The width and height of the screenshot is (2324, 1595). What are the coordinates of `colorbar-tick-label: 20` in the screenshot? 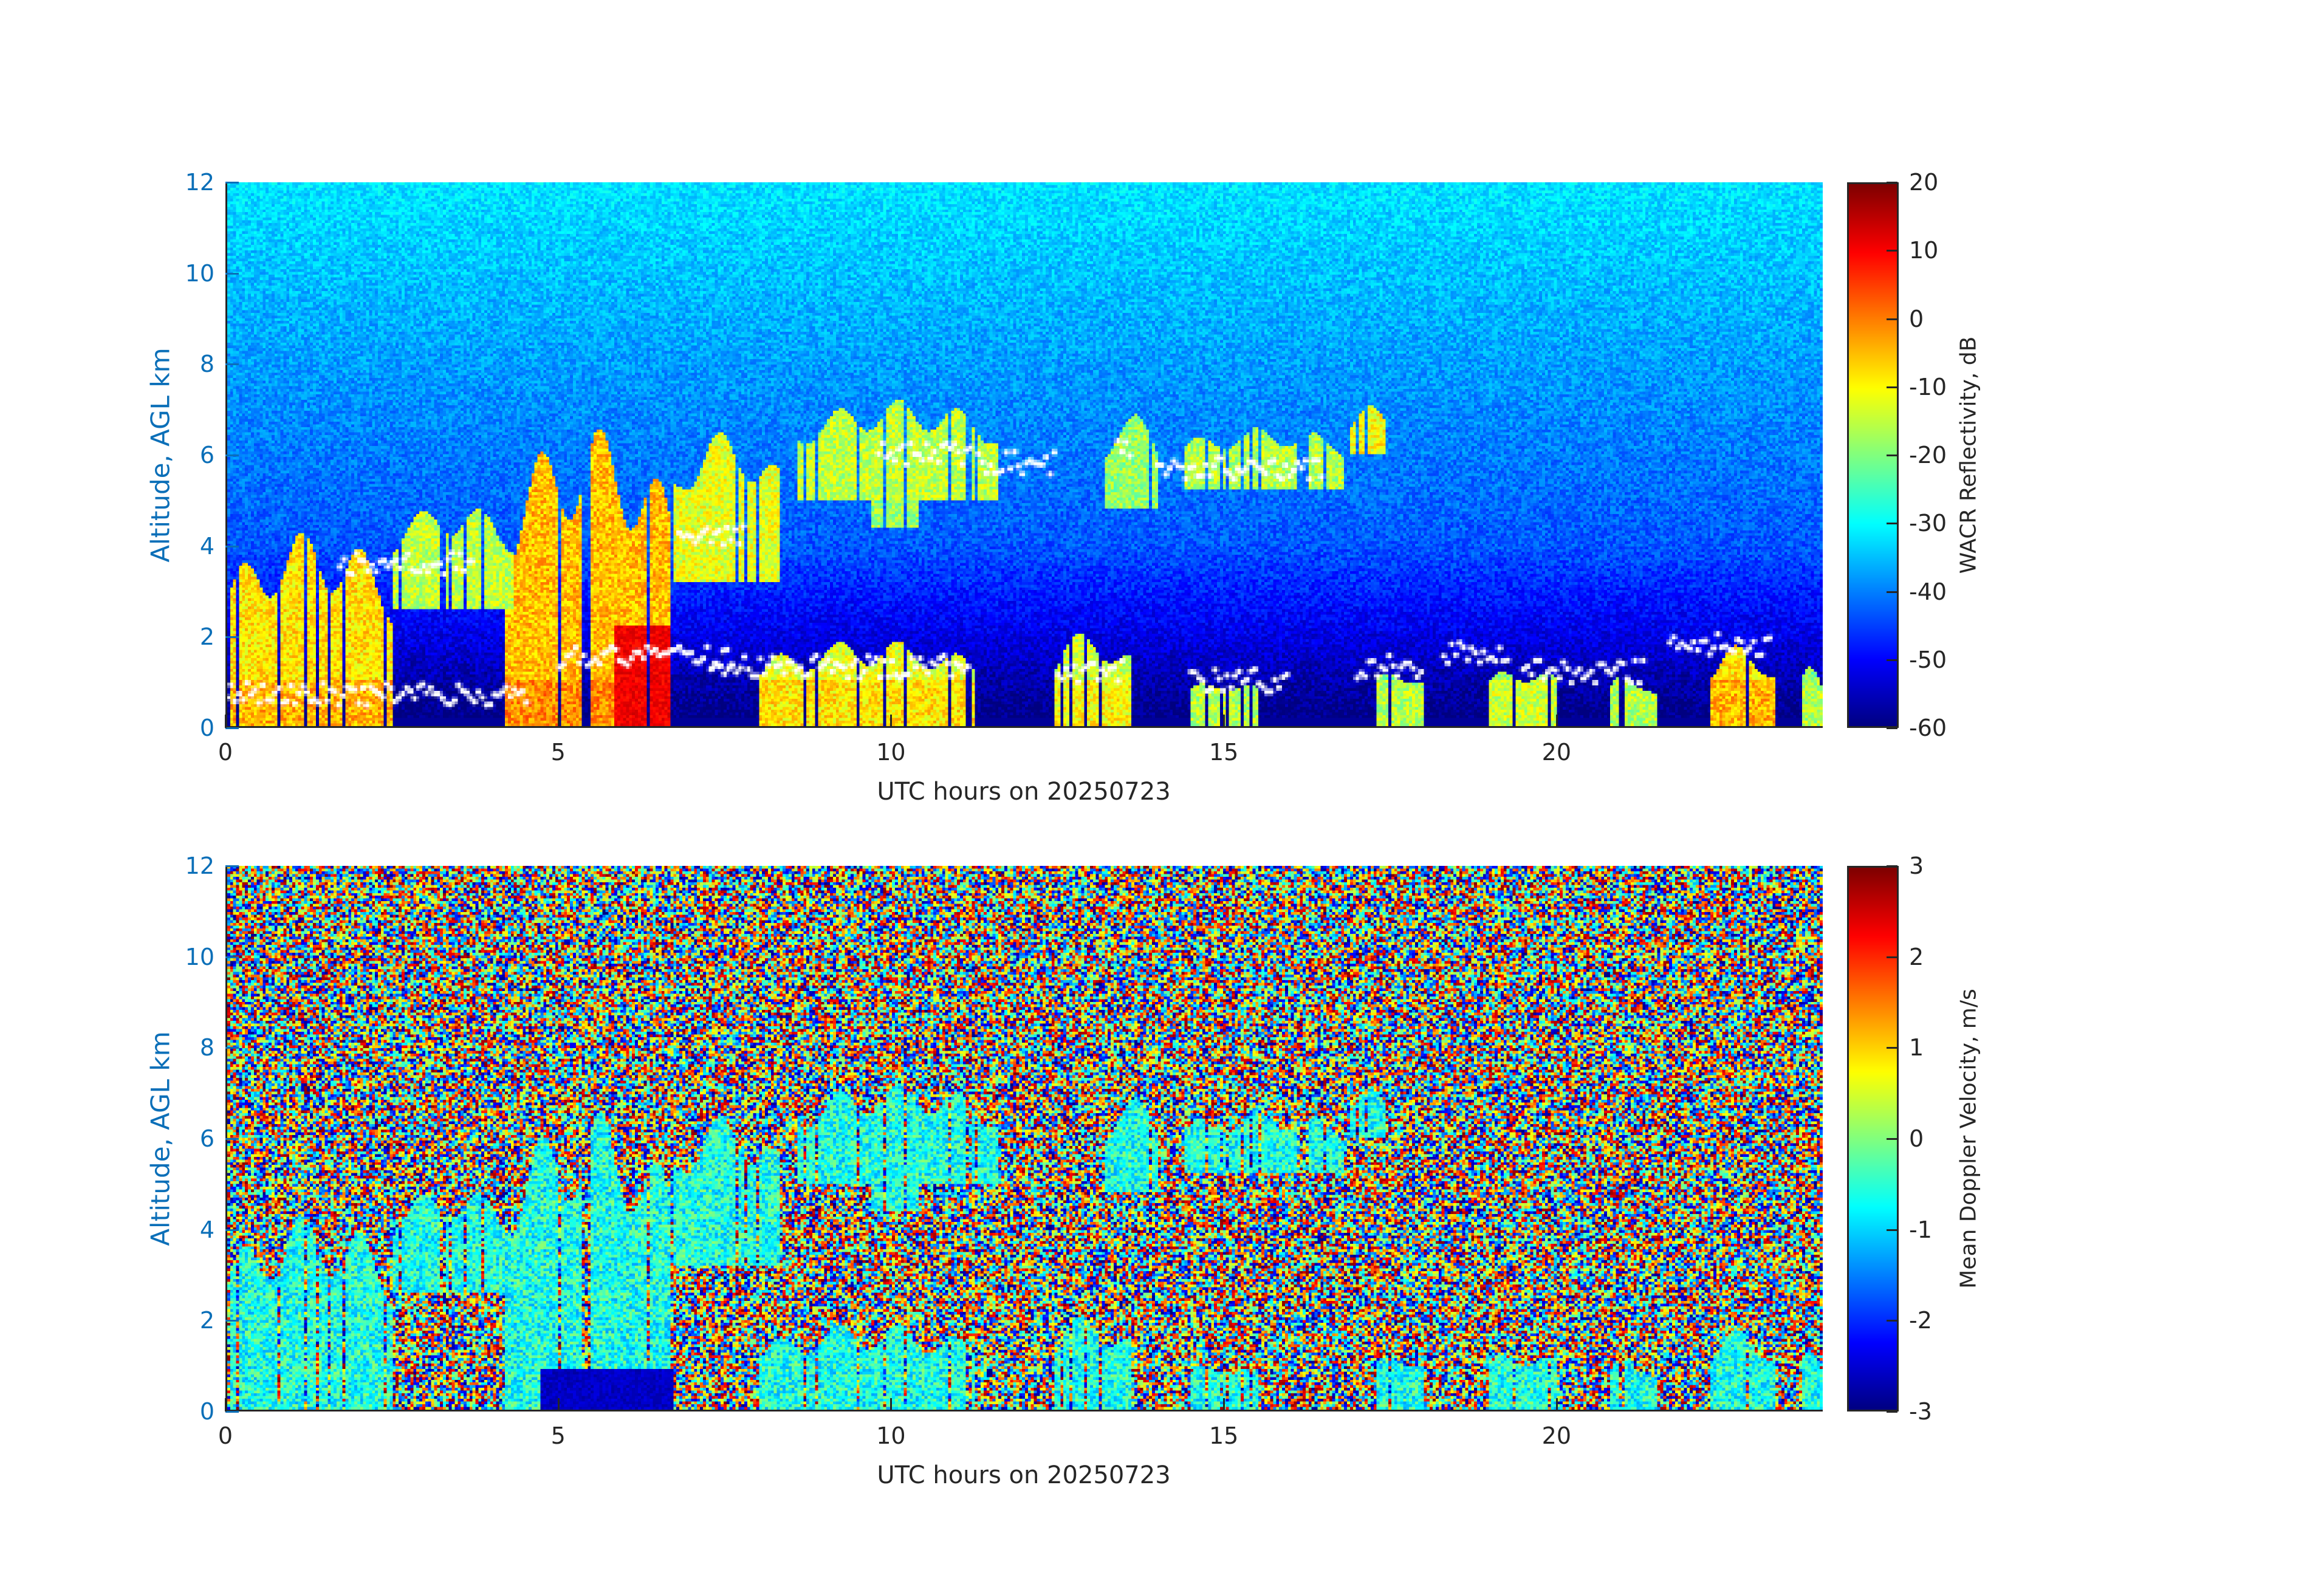 It's located at (1924, 182).